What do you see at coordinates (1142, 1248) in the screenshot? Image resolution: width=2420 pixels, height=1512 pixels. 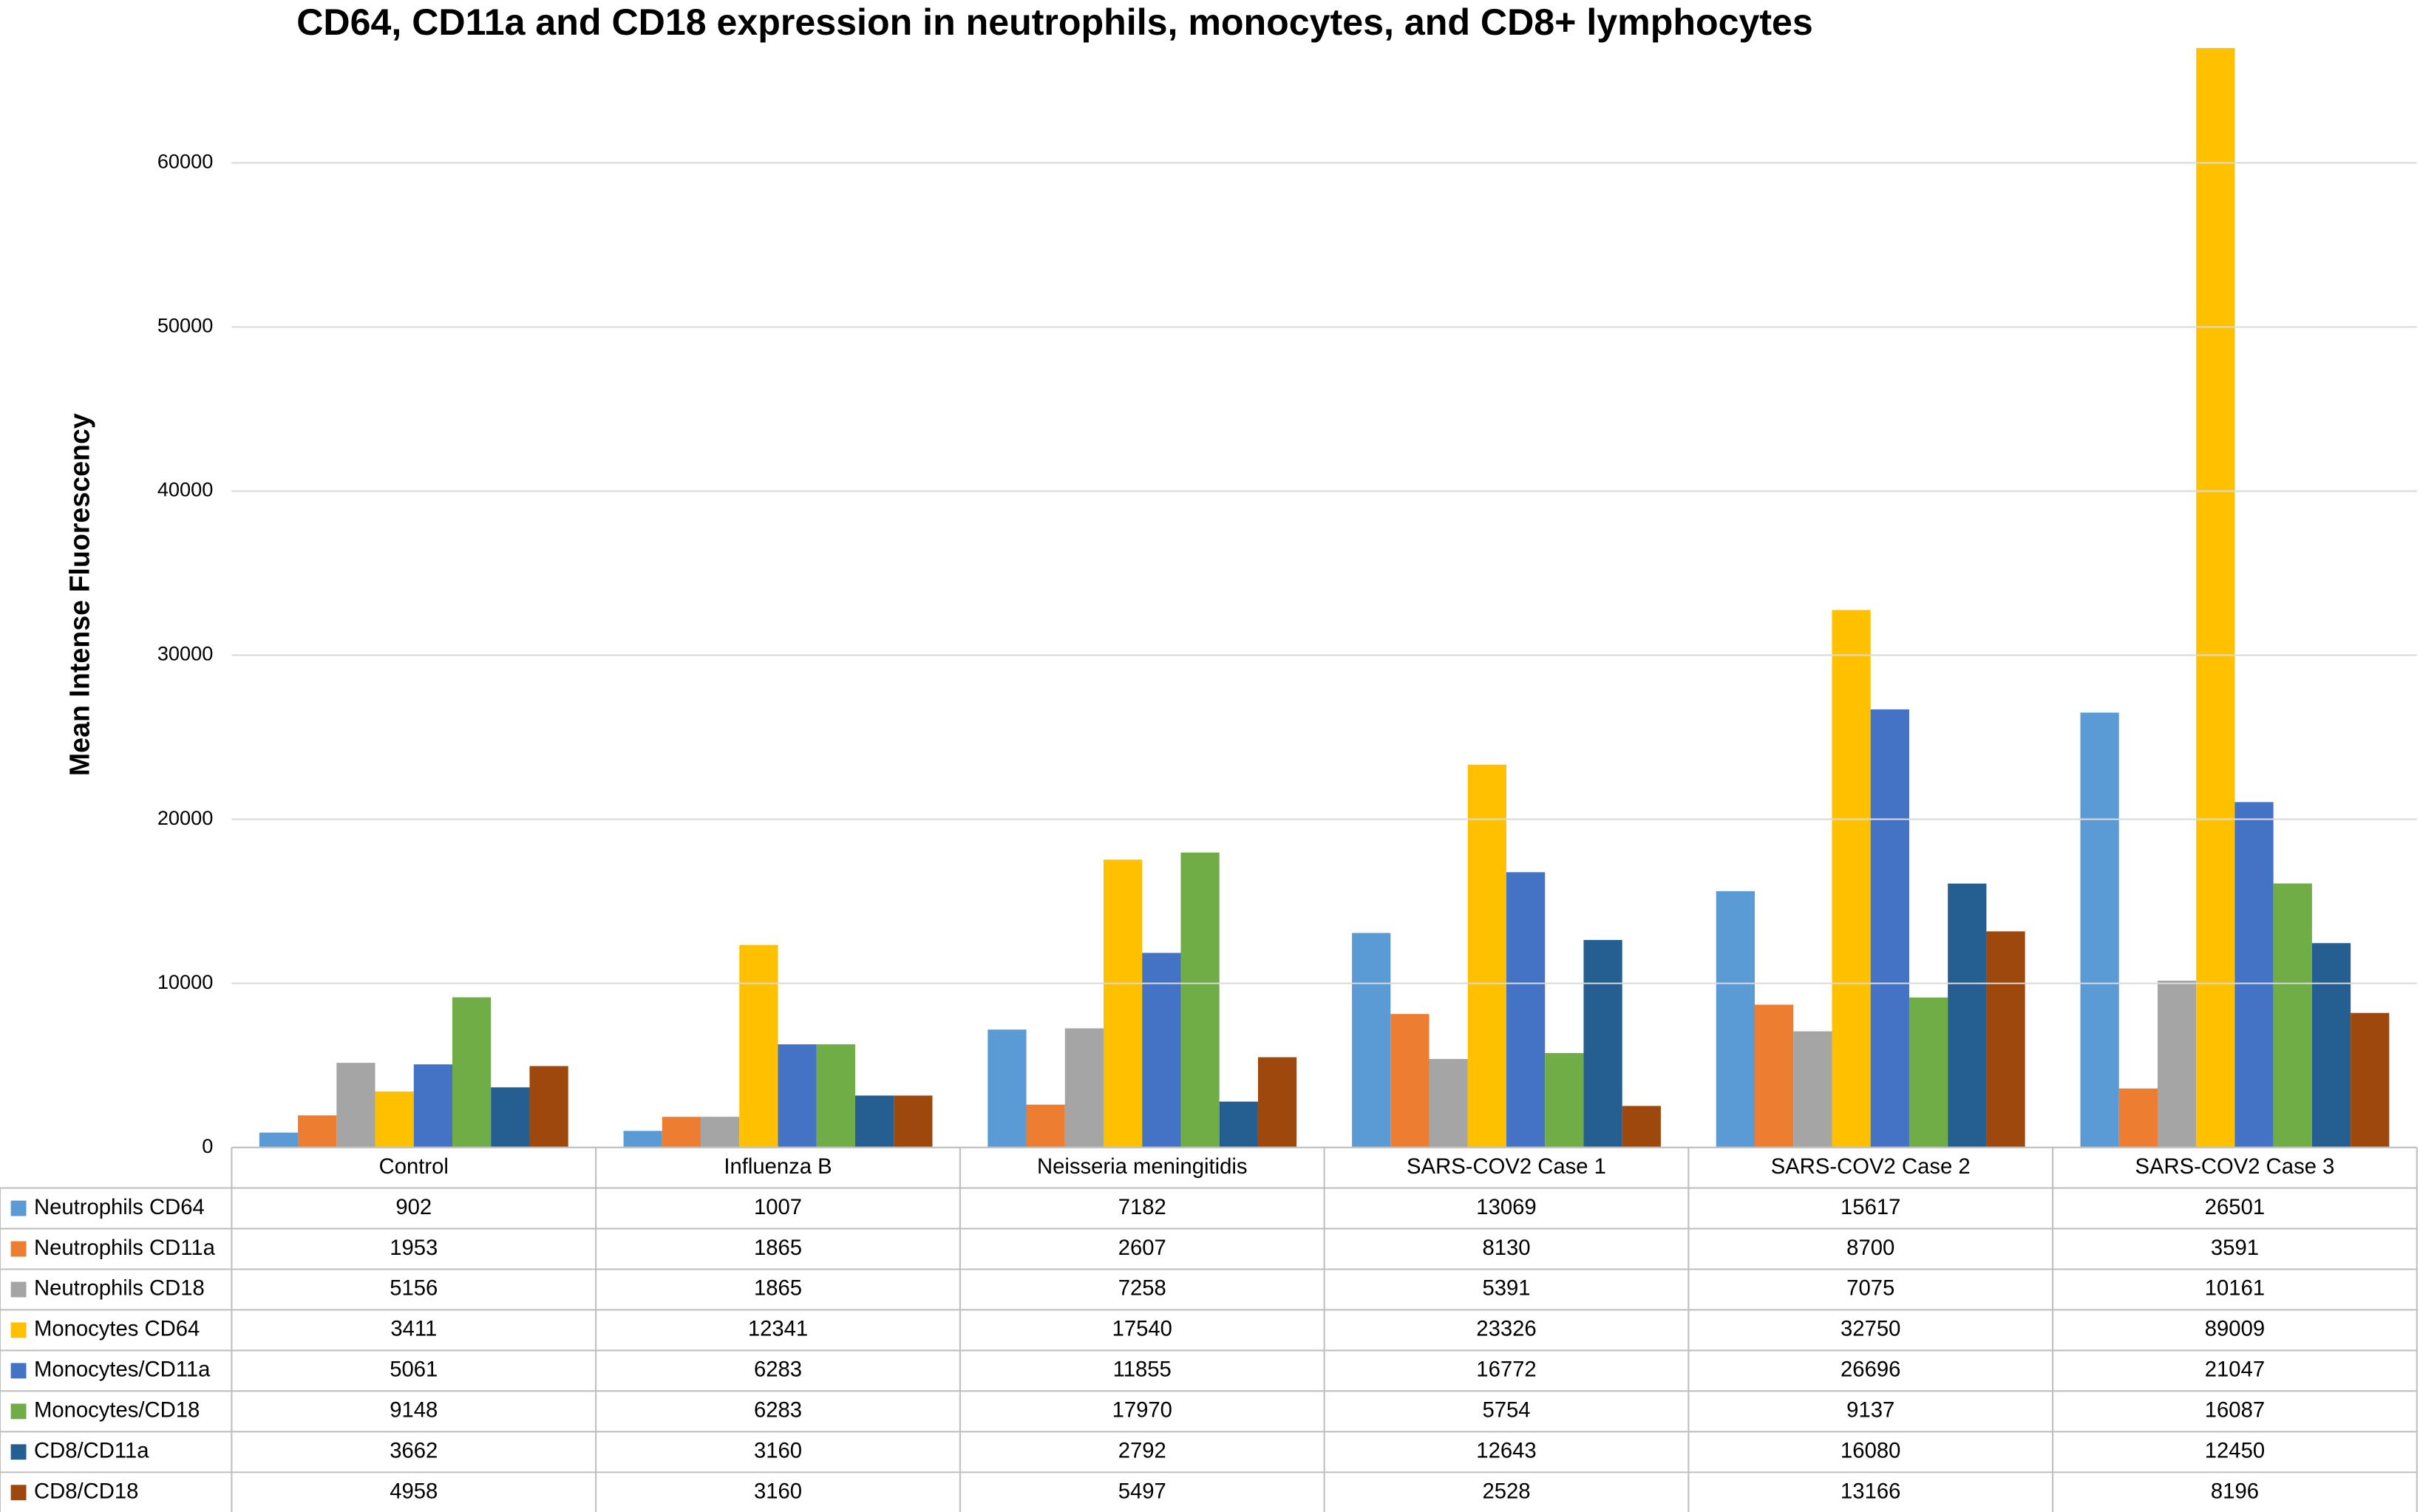 I see `table-value: 2607` at bounding box center [1142, 1248].